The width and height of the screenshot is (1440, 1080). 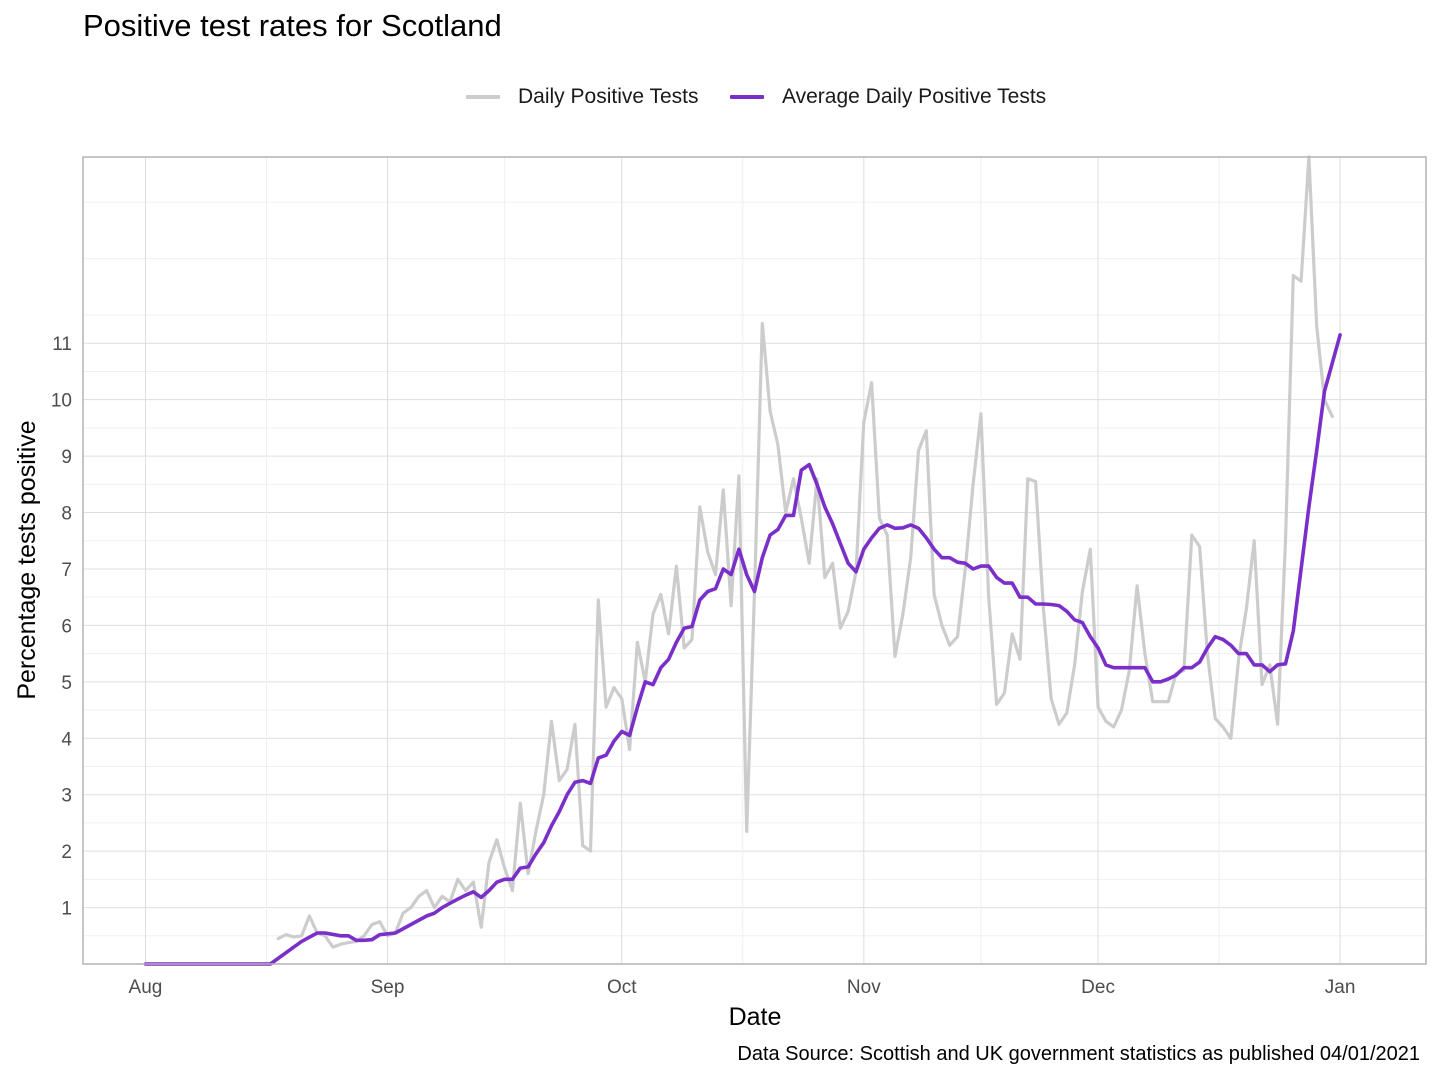 What do you see at coordinates (1340, 987) in the screenshot?
I see `x-tick-label: Jan` at bounding box center [1340, 987].